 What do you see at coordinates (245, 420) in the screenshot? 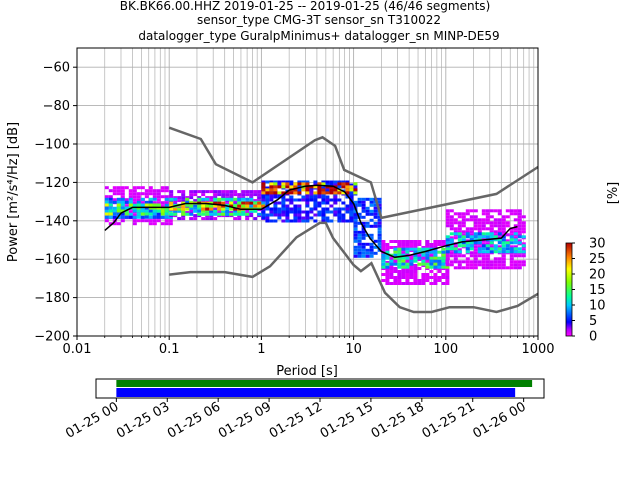
I see `coverage-tick-label: 01-25 09` at bounding box center [245, 420].